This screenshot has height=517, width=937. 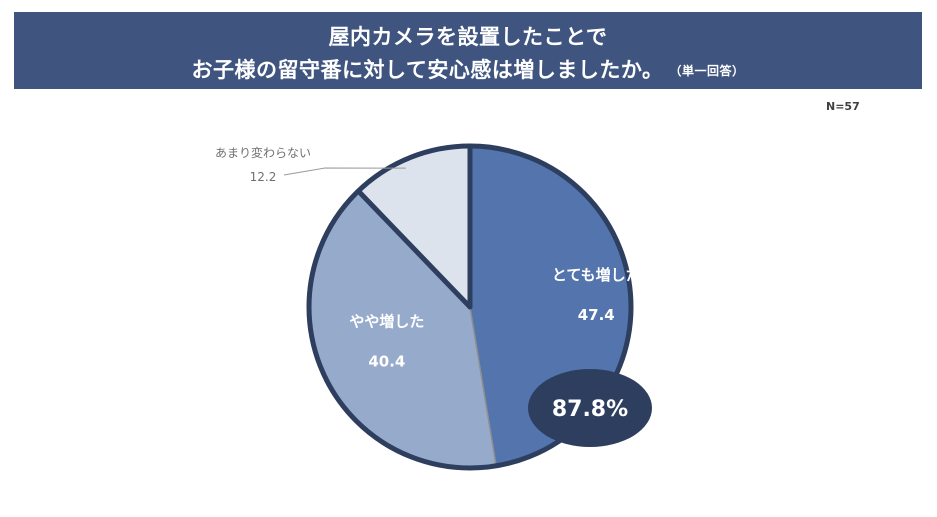 I want to click on chart-title-line2: お子様の留守番に対して安心感は増しましたか。 （単一回答）, so click(x=468, y=69).